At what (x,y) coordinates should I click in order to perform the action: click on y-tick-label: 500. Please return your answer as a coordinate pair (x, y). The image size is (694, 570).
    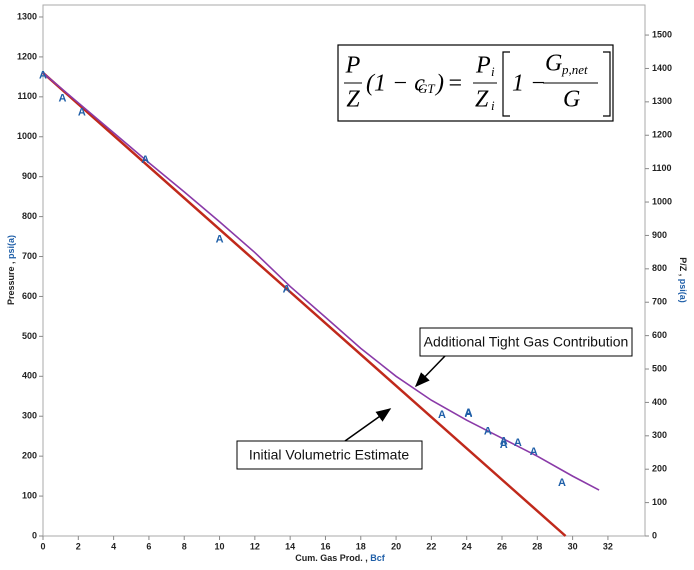
    Looking at the image, I should click on (29, 336).